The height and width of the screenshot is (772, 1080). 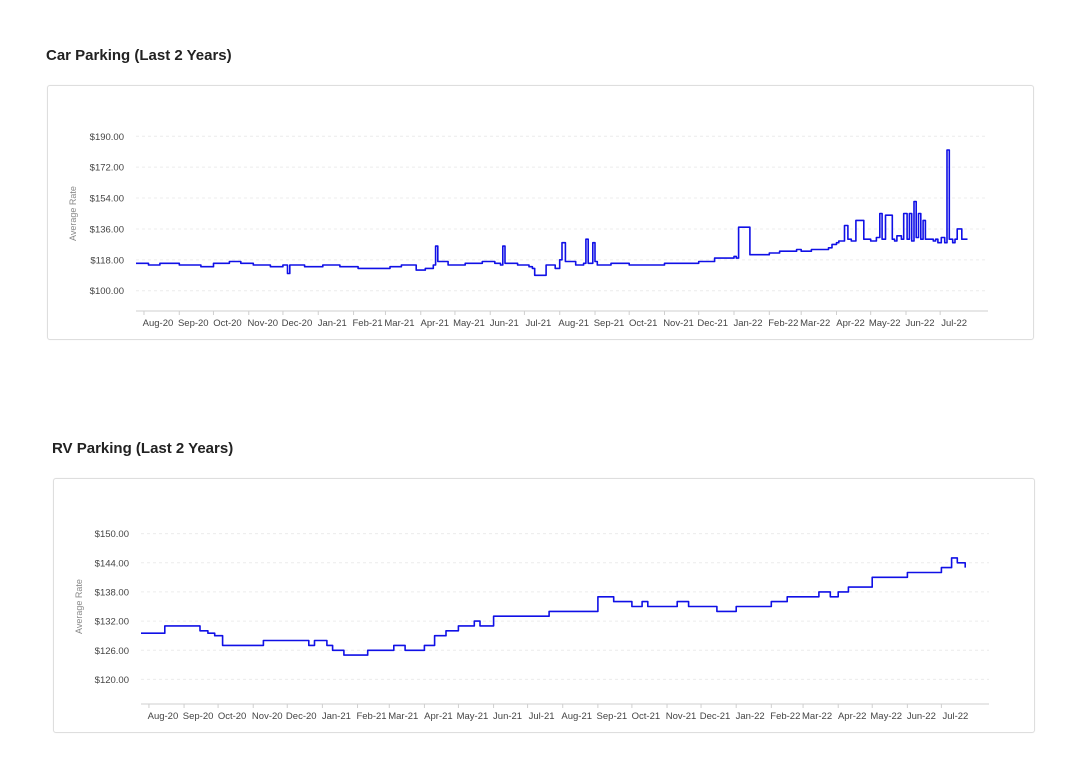 I want to click on rv-x-tick-label: Aug-20, so click(x=163, y=716).